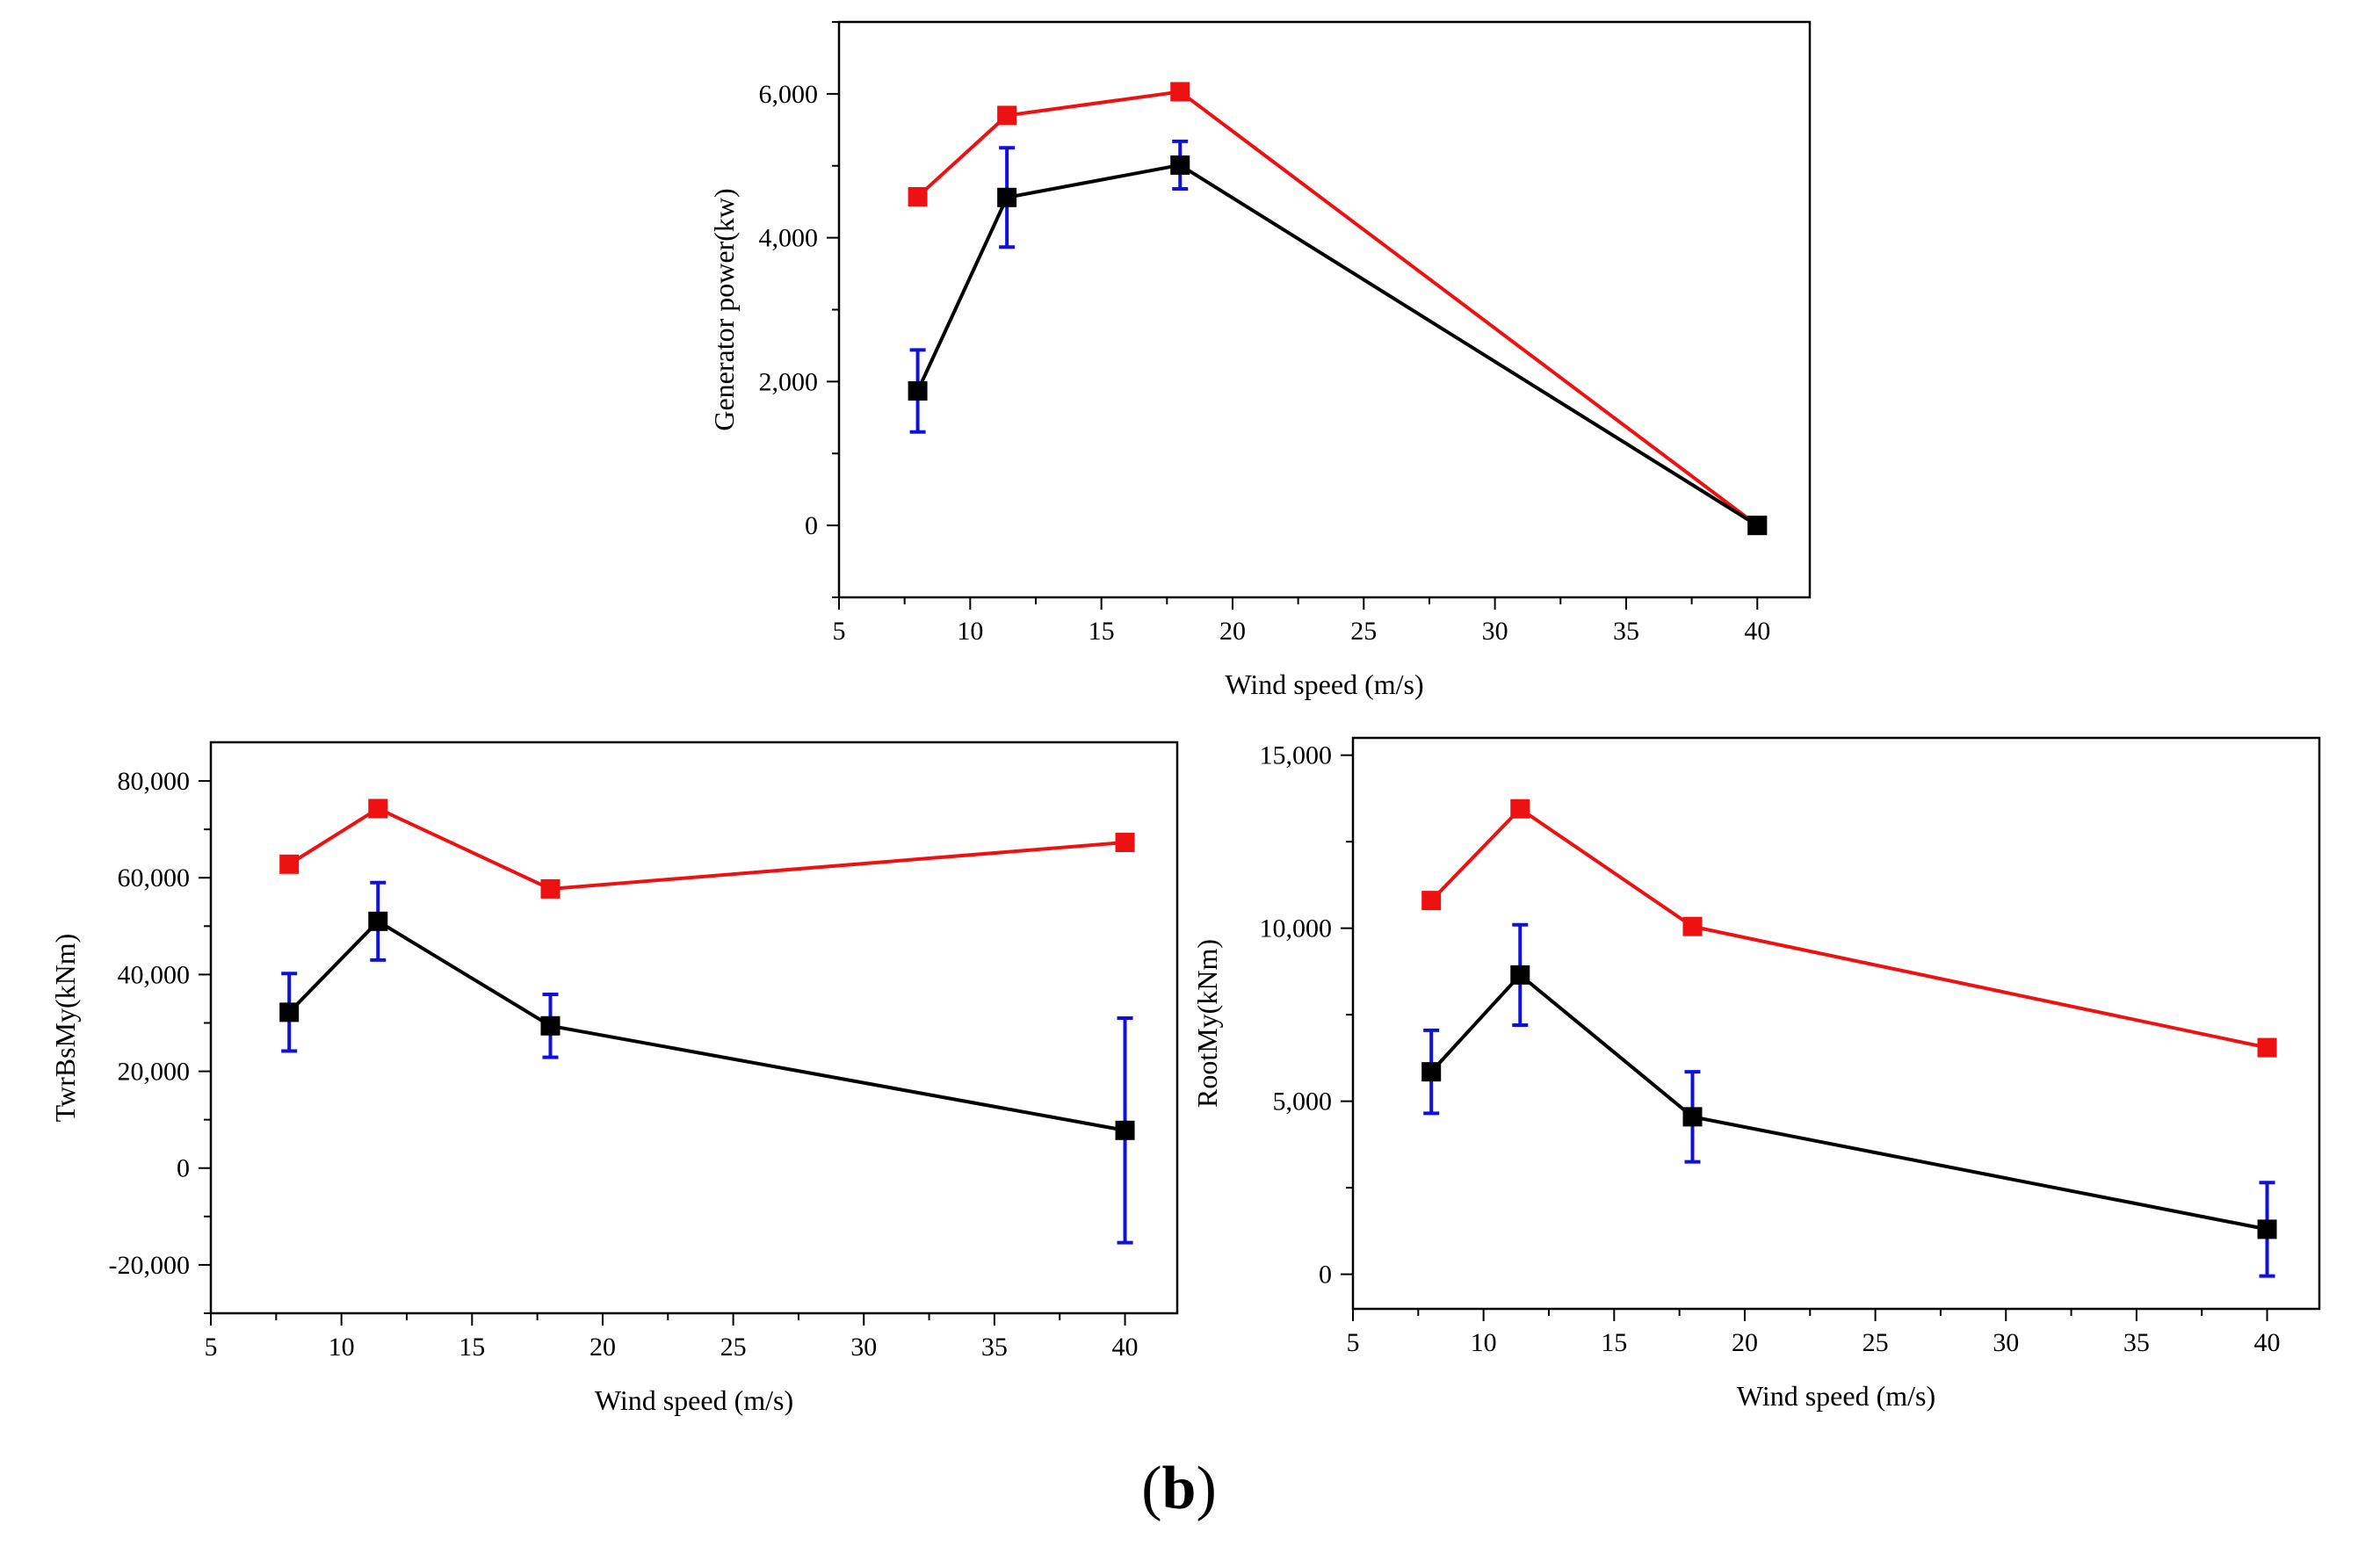  I want to click on y-axis-label: Generator power(kw), so click(724, 309).